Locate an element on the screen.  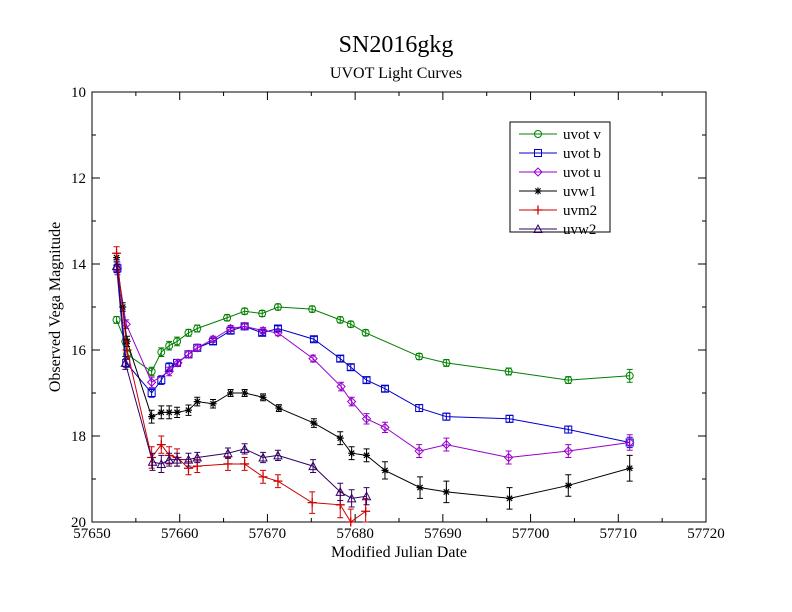
x-axis-label: Modified Julian Date is located at coordinates (399, 552).